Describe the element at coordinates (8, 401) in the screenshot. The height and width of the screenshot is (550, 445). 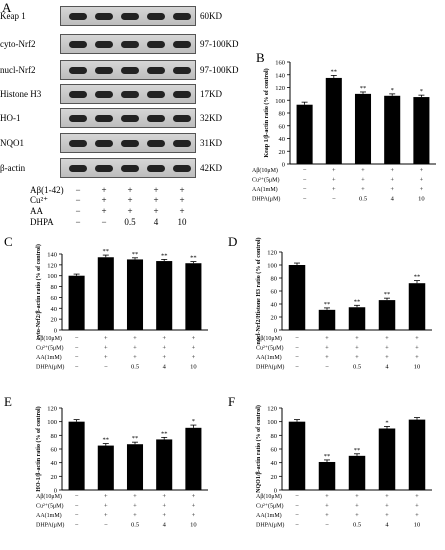
I see `panel-letter: E` at that location.